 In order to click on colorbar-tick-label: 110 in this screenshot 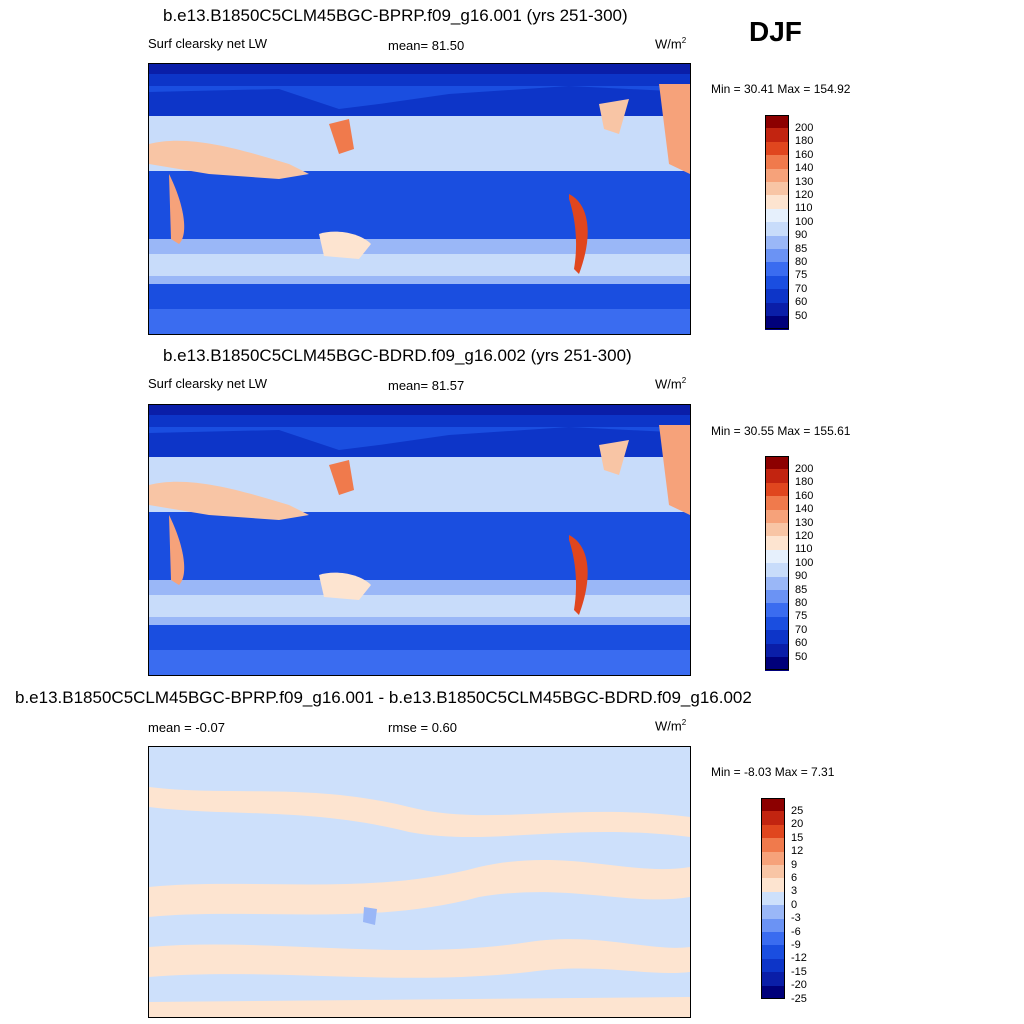, I will do `click(804, 549)`.